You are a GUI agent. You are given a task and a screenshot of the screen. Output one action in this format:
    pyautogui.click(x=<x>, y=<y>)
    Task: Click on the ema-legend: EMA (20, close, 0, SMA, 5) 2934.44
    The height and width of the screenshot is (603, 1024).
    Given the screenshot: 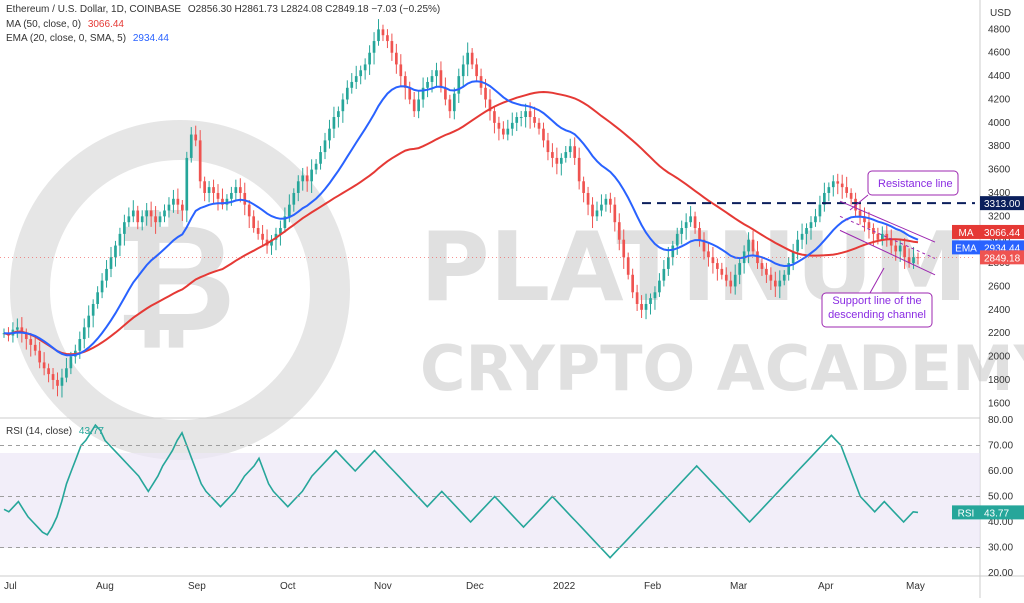 What is the action you would take?
    pyautogui.click(x=87, y=38)
    